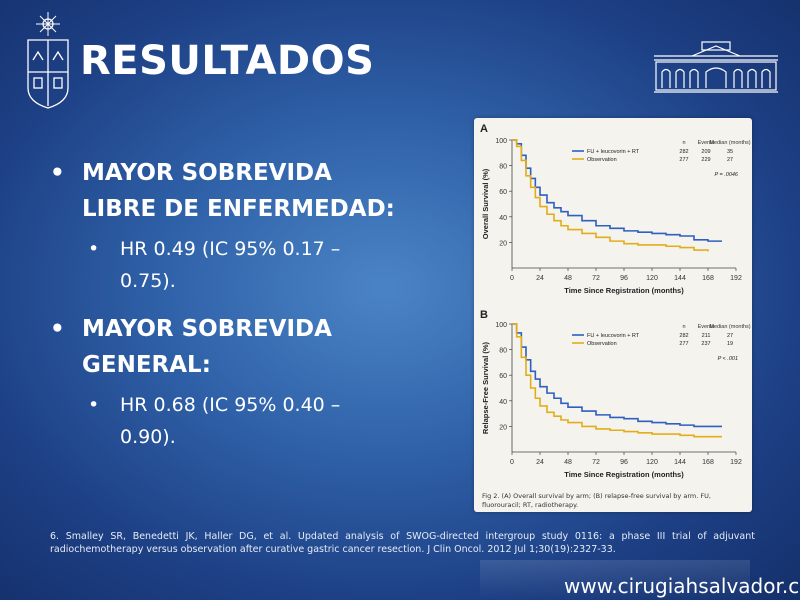 This screenshot has width=800, height=600. Describe the element at coordinates (215, 421) in the screenshot. I see `sub-bullet-hr-os: HR 0.68 (IC 95% 0.40 – 0.90).` at that location.